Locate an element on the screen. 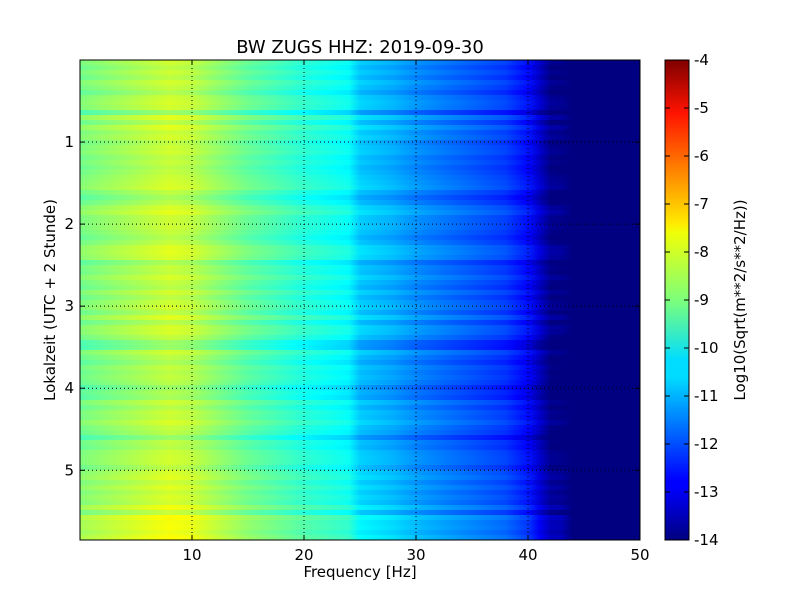 This screenshot has height=600, width=800. y-tick-label: 1 is located at coordinates (69, 142).